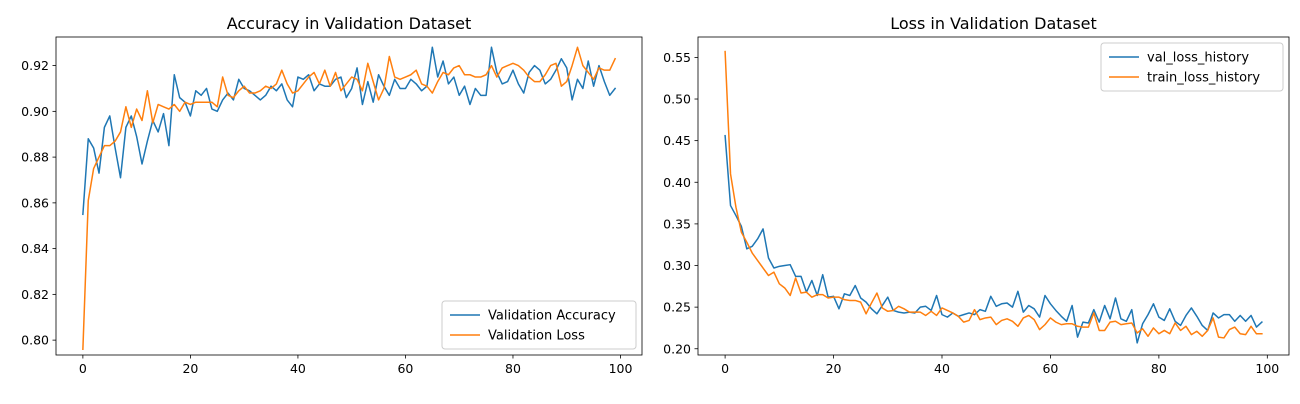 This screenshot has height=404, width=1300. Describe the element at coordinates (35, 65) in the screenshot. I see `y-tick-label: 0.92` at that location.